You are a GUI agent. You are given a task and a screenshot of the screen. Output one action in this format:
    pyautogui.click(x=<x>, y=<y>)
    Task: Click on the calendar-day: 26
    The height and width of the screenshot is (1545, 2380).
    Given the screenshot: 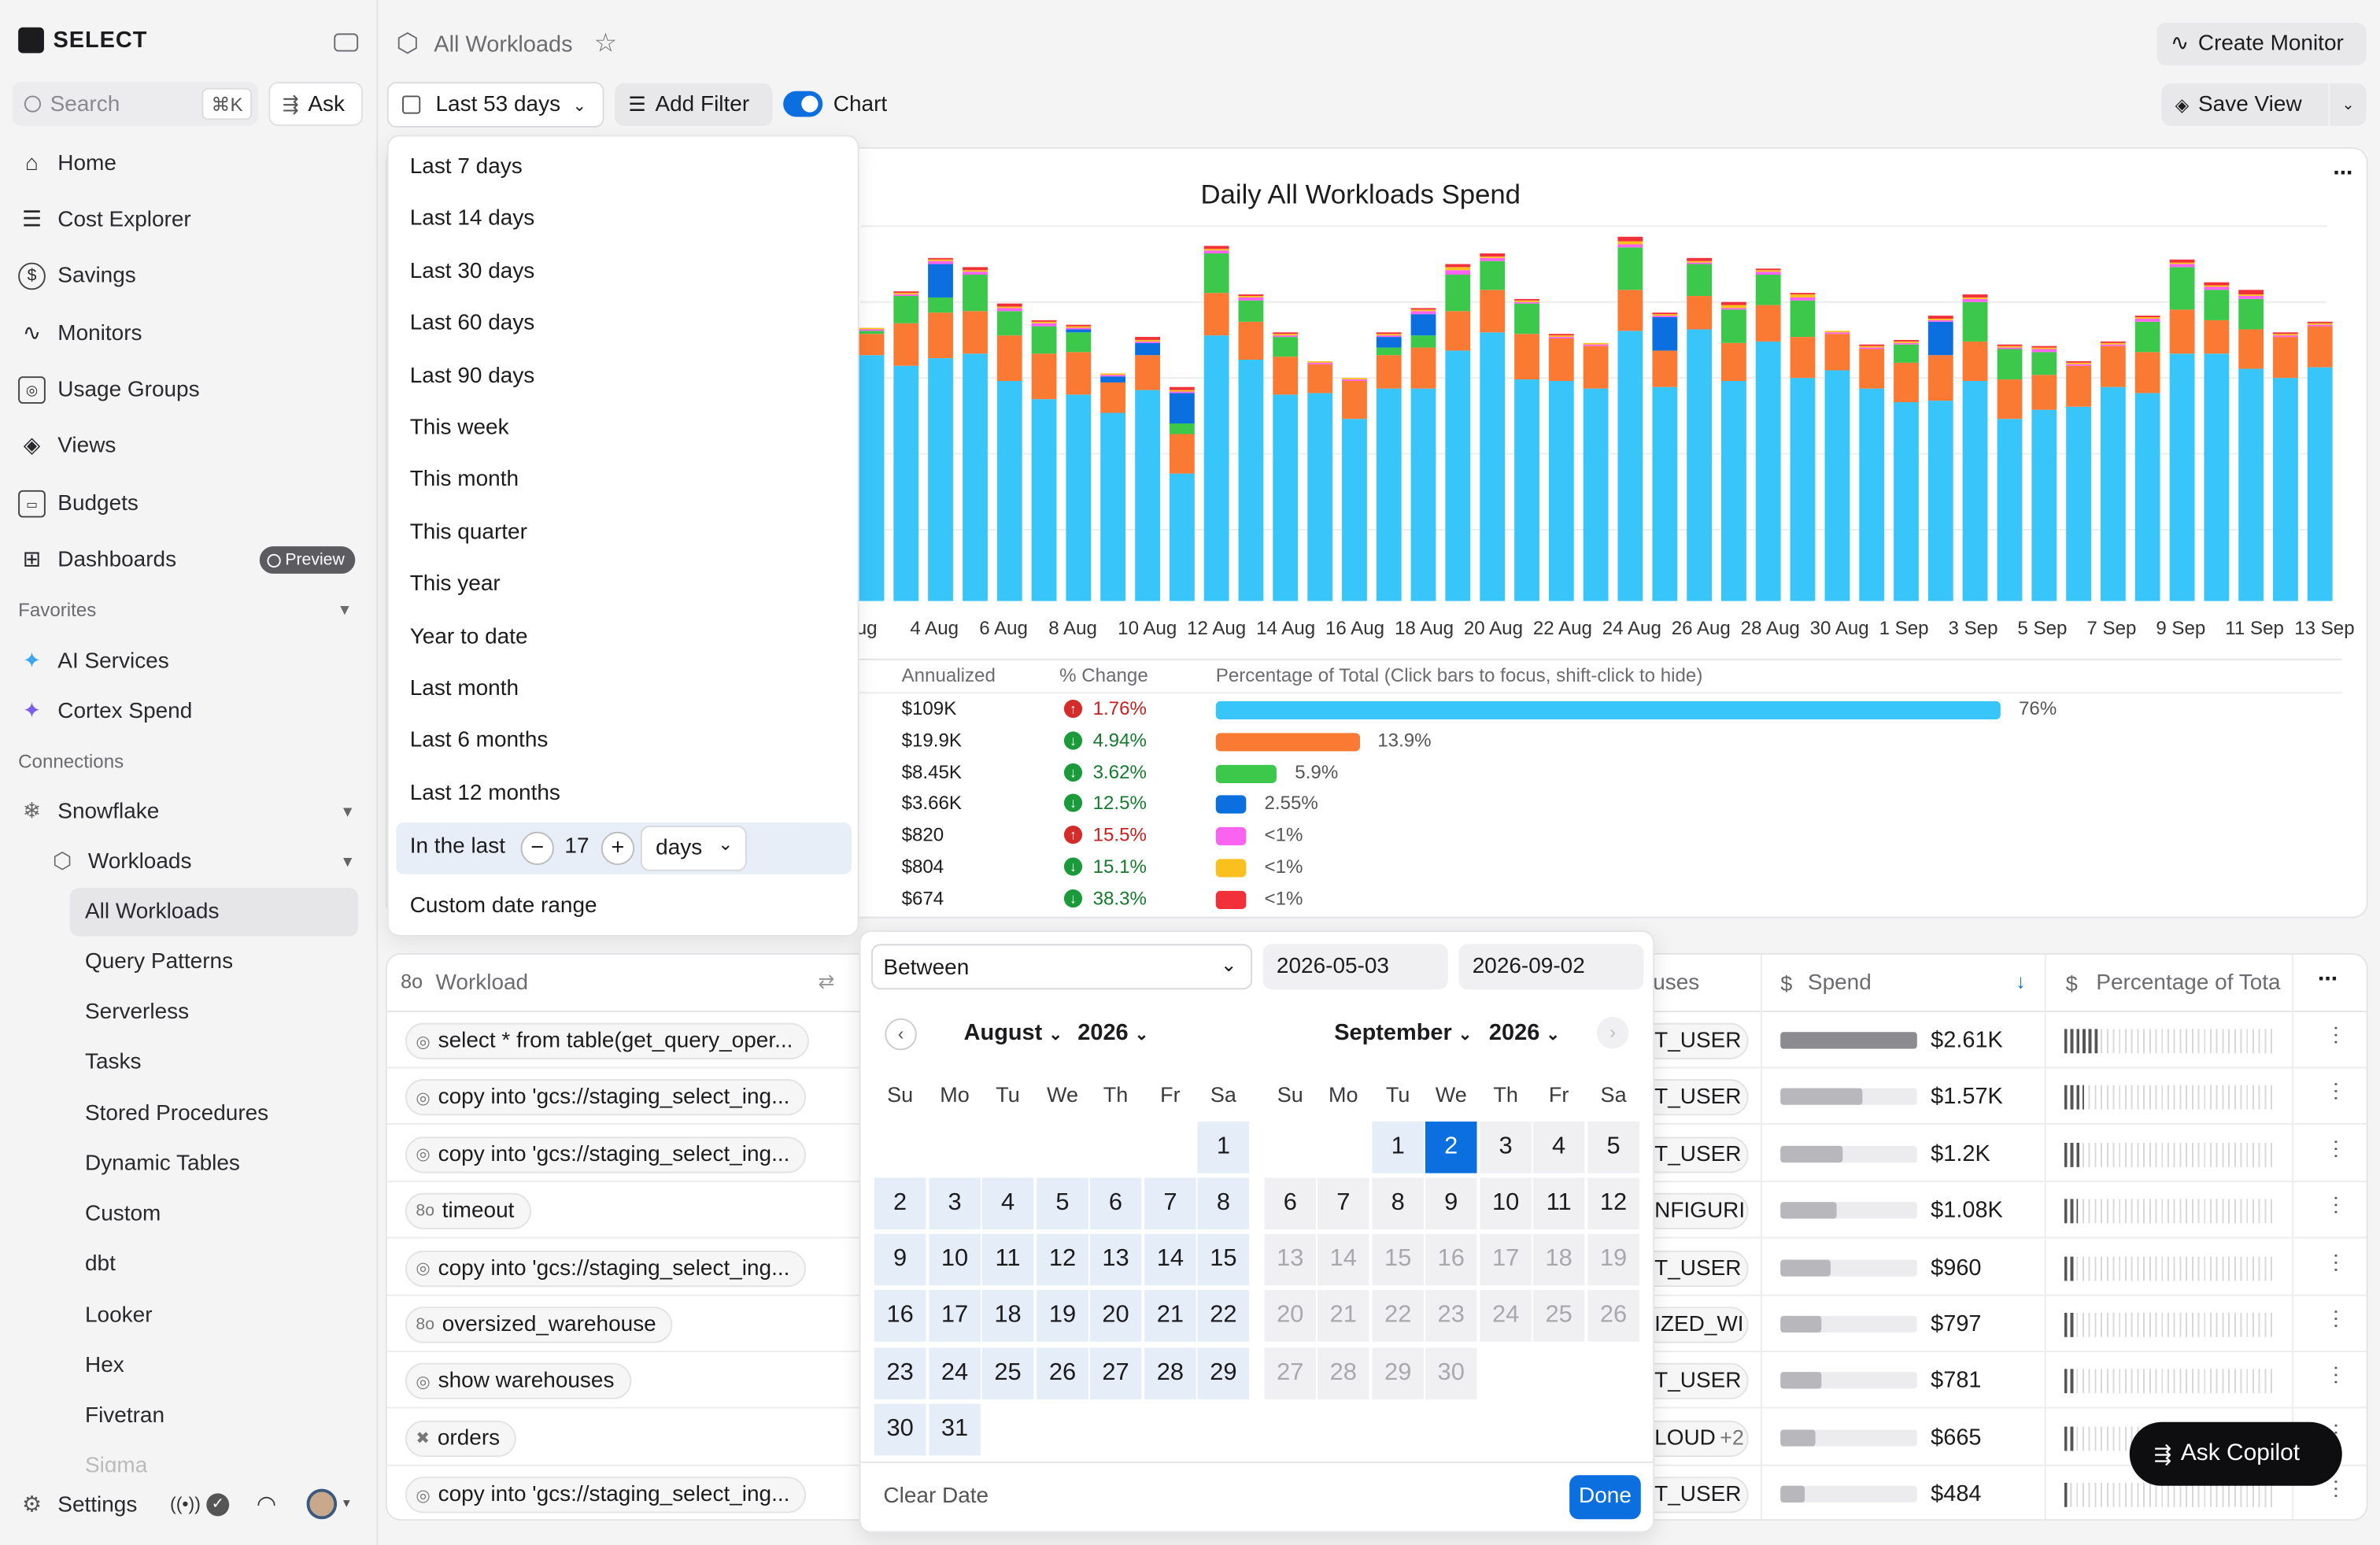 What is the action you would take?
    pyautogui.click(x=1062, y=1373)
    